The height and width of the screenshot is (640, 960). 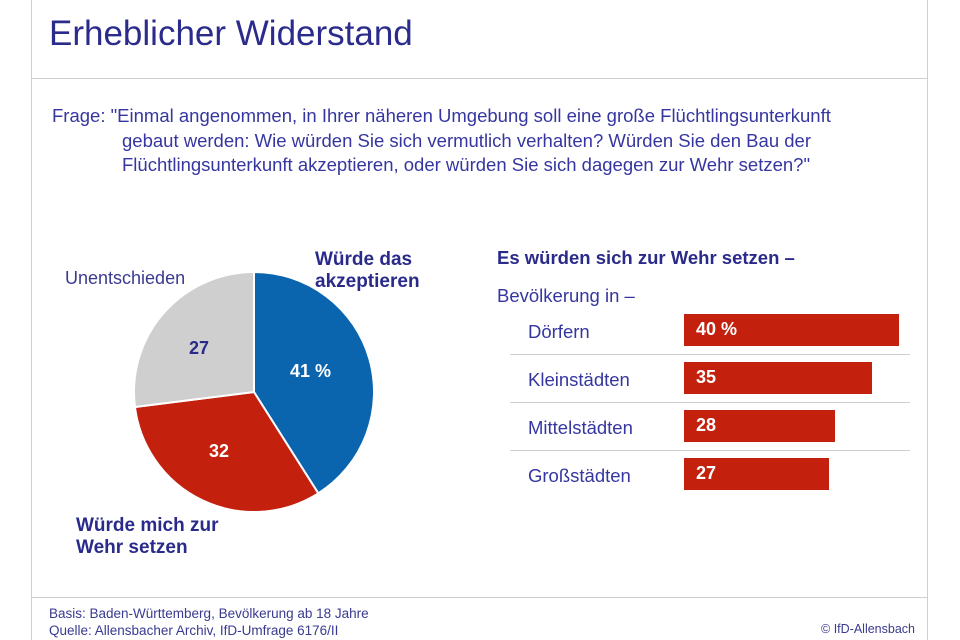 What do you see at coordinates (219, 451) in the screenshot?
I see `pie-value-resist: 32` at bounding box center [219, 451].